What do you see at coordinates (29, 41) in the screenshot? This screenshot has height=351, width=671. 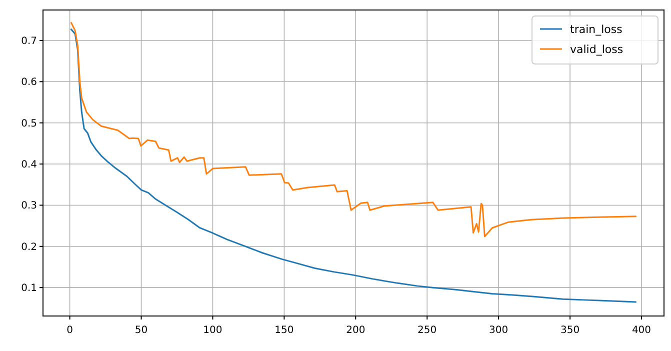 I see `y-tick-label: 0.7` at bounding box center [29, 41].